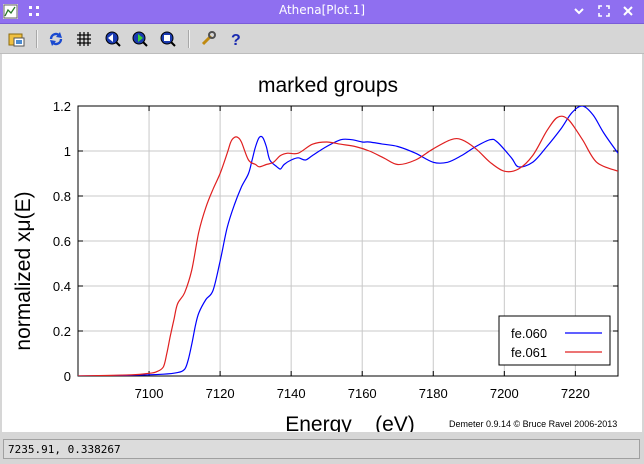 The width and height of the screenshot is (644, 464). I want to click on minimize-icon, so click(579, 11).